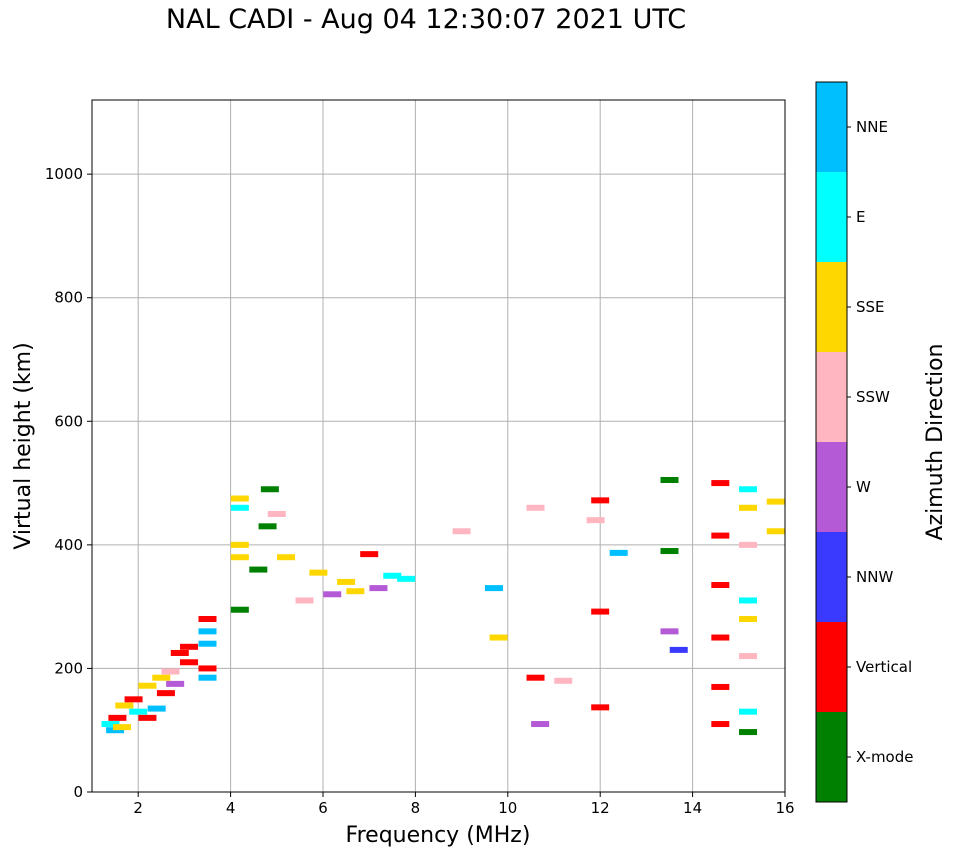  Describe the element at coordinates (68, 668) in the screenshot. I see `y-tick-label: 200` at that location.